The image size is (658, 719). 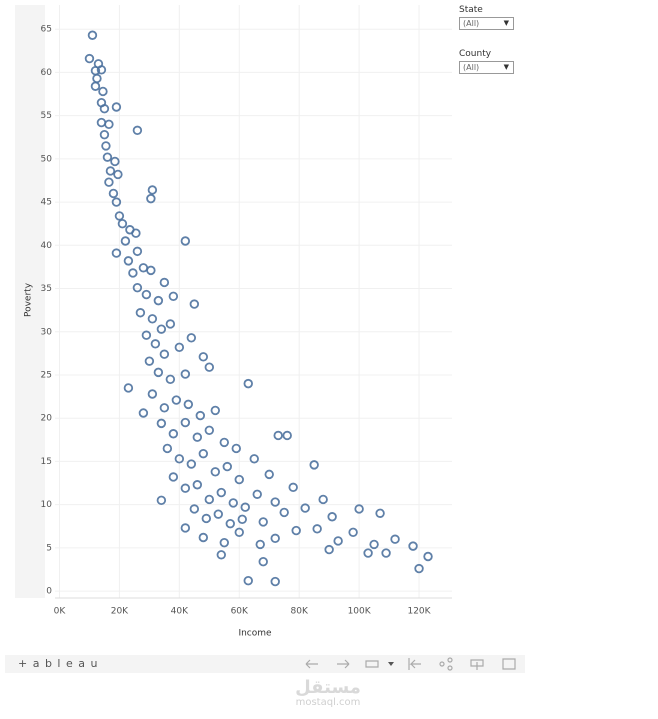 What do you see at coordinates (442, 664) in the screenshot?
I see `share` at bounding box center [442, 664].